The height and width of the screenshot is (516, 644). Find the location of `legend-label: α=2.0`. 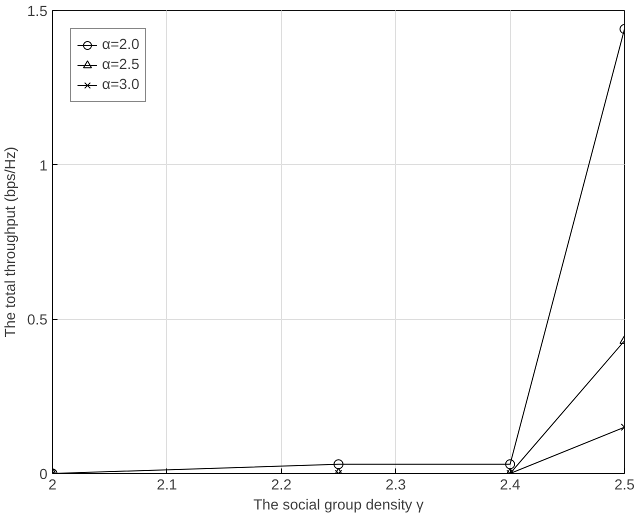

legend-label: α=2.0 is located at coordinates (121, 45).